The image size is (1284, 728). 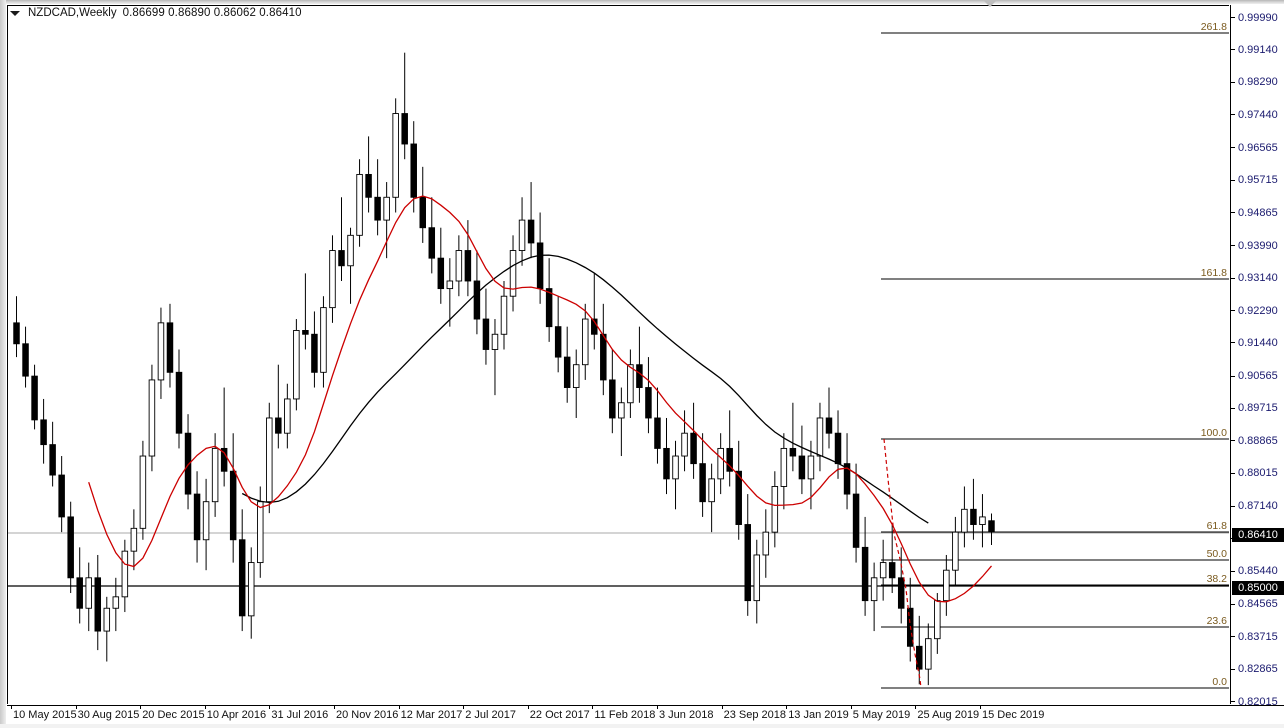 I want to click on time-tick-label: 20 Nov 2016, so click(x=367, y=715).